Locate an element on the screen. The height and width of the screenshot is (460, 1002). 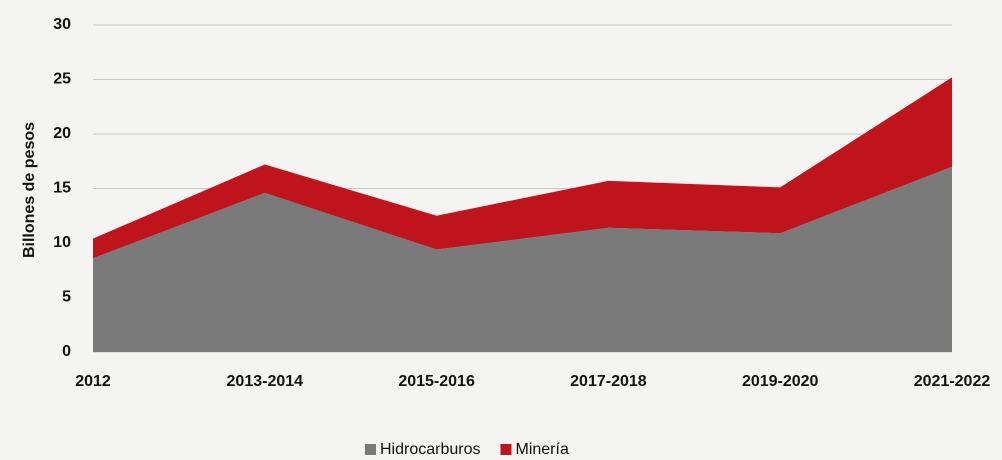
y-axis-label: Billones de pesos is located at coordinates (29, 190).